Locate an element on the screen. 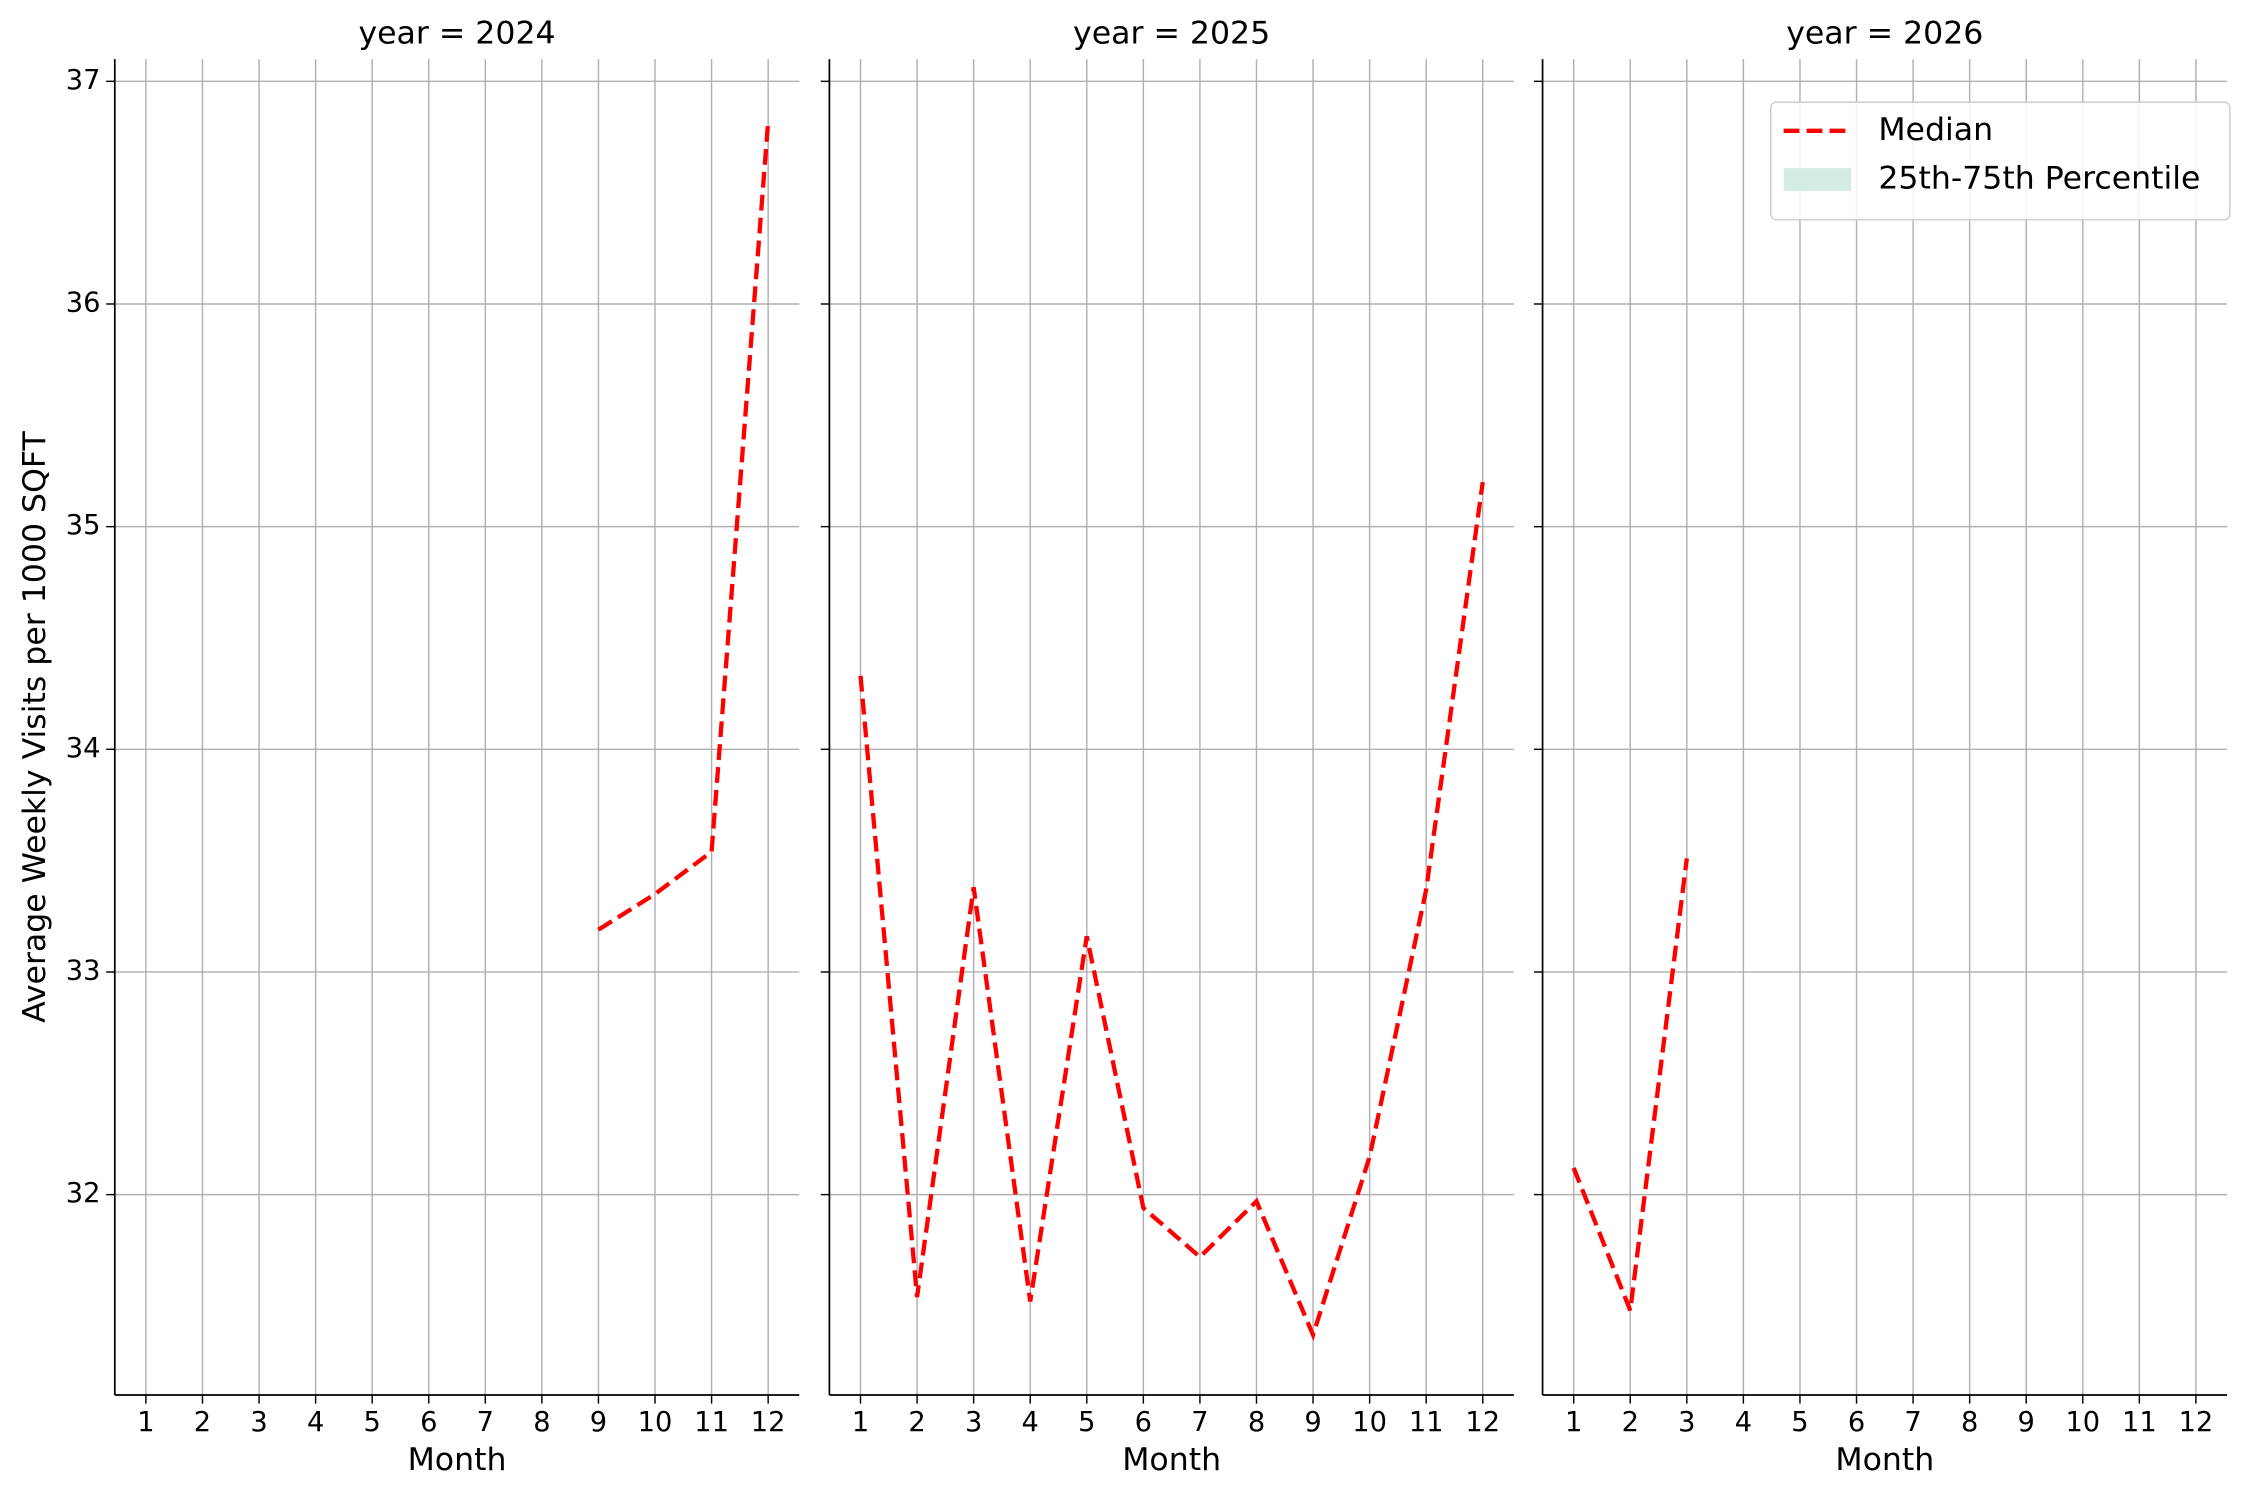  y-axis-label: Average Weekly Visits per 1000 SQFT is located at coordinates (35, 727).